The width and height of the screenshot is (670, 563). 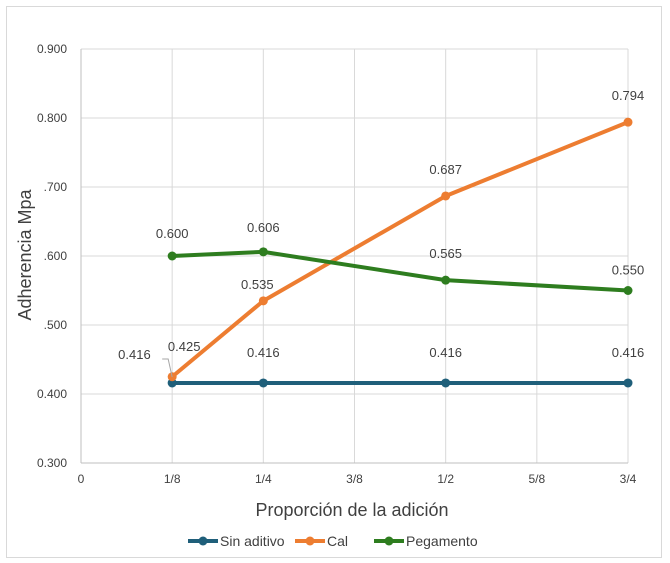 I want to click on x-axis-title: Proporción de la adición, so click(x=351, y=510).